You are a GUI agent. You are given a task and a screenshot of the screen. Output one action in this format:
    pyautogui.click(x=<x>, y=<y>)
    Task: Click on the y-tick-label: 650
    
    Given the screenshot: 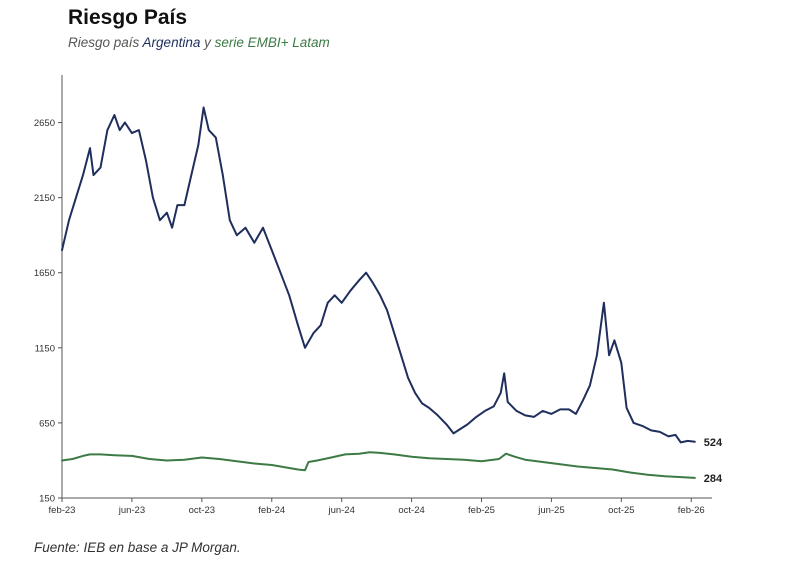 What is the action you would take?
    pyautogui.click(x=47, y=423)
    